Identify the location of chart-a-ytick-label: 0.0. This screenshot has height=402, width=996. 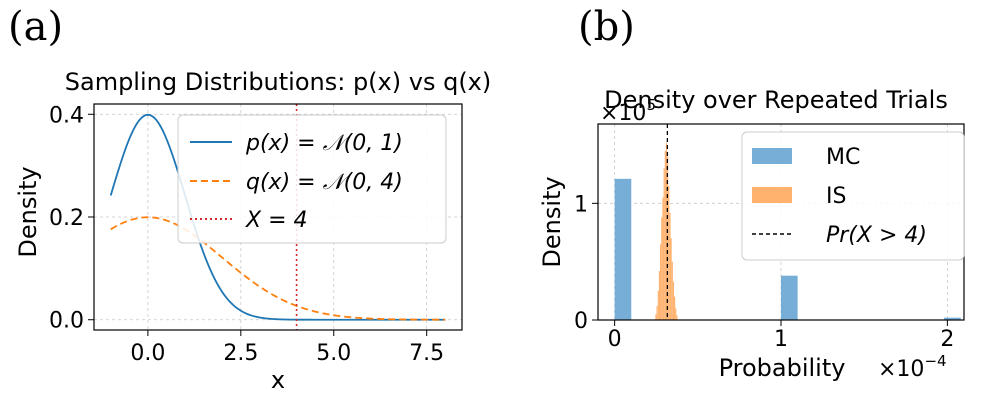
(66, 321).